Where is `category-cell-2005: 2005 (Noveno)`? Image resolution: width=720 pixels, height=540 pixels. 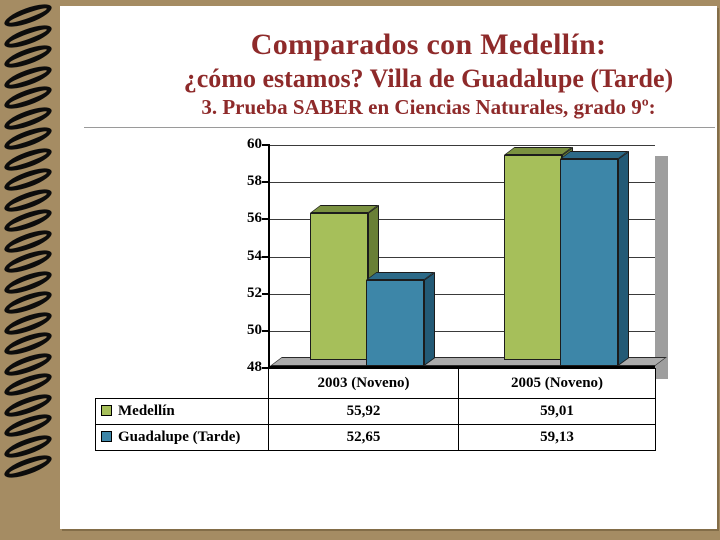 category-cell-2005: 2005 (Noveno) is located at coordinates (557, 383).